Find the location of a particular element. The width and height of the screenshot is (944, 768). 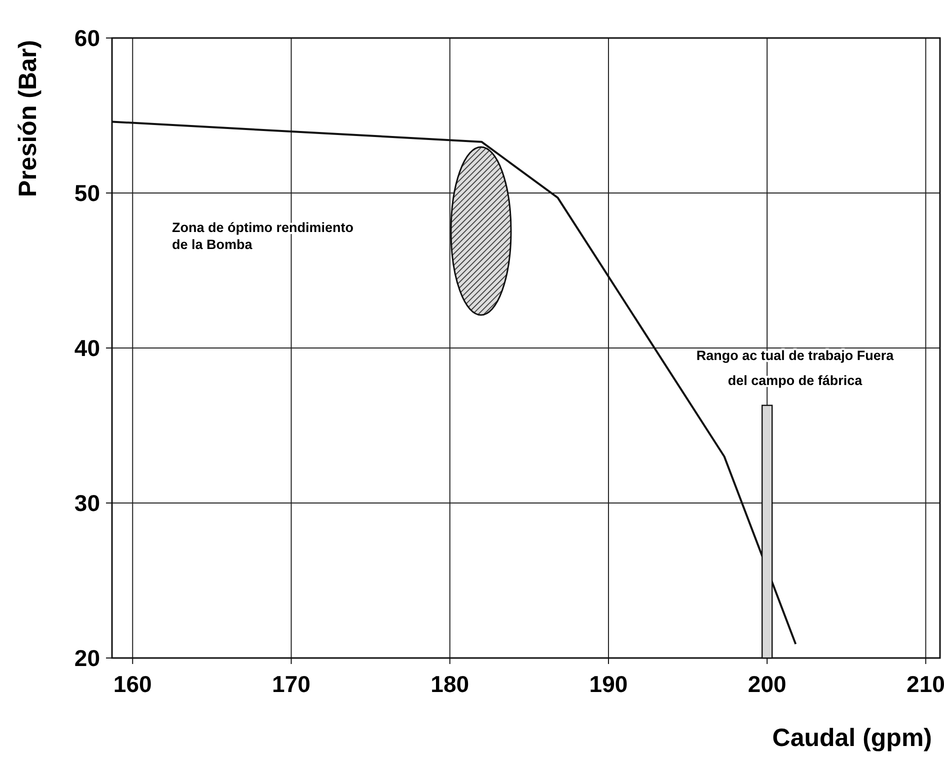

y-tick-label: 20 is located at coordinates (87, 658).